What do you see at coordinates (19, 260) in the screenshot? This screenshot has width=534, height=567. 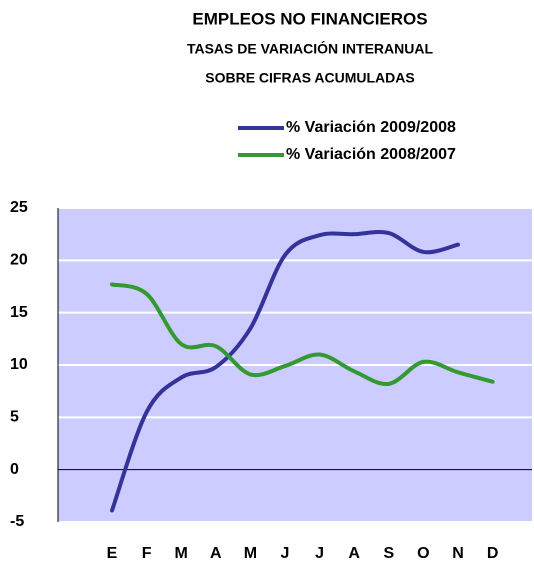 I see `y-tick-label: 20` at bounding box center [19, 260].